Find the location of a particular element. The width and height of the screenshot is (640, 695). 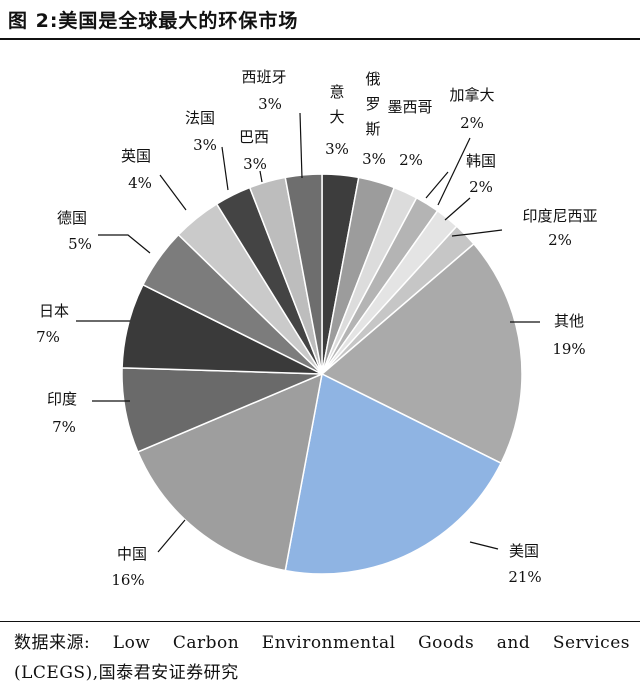

slice-label: 英国 is located at coordinates (136, 156).